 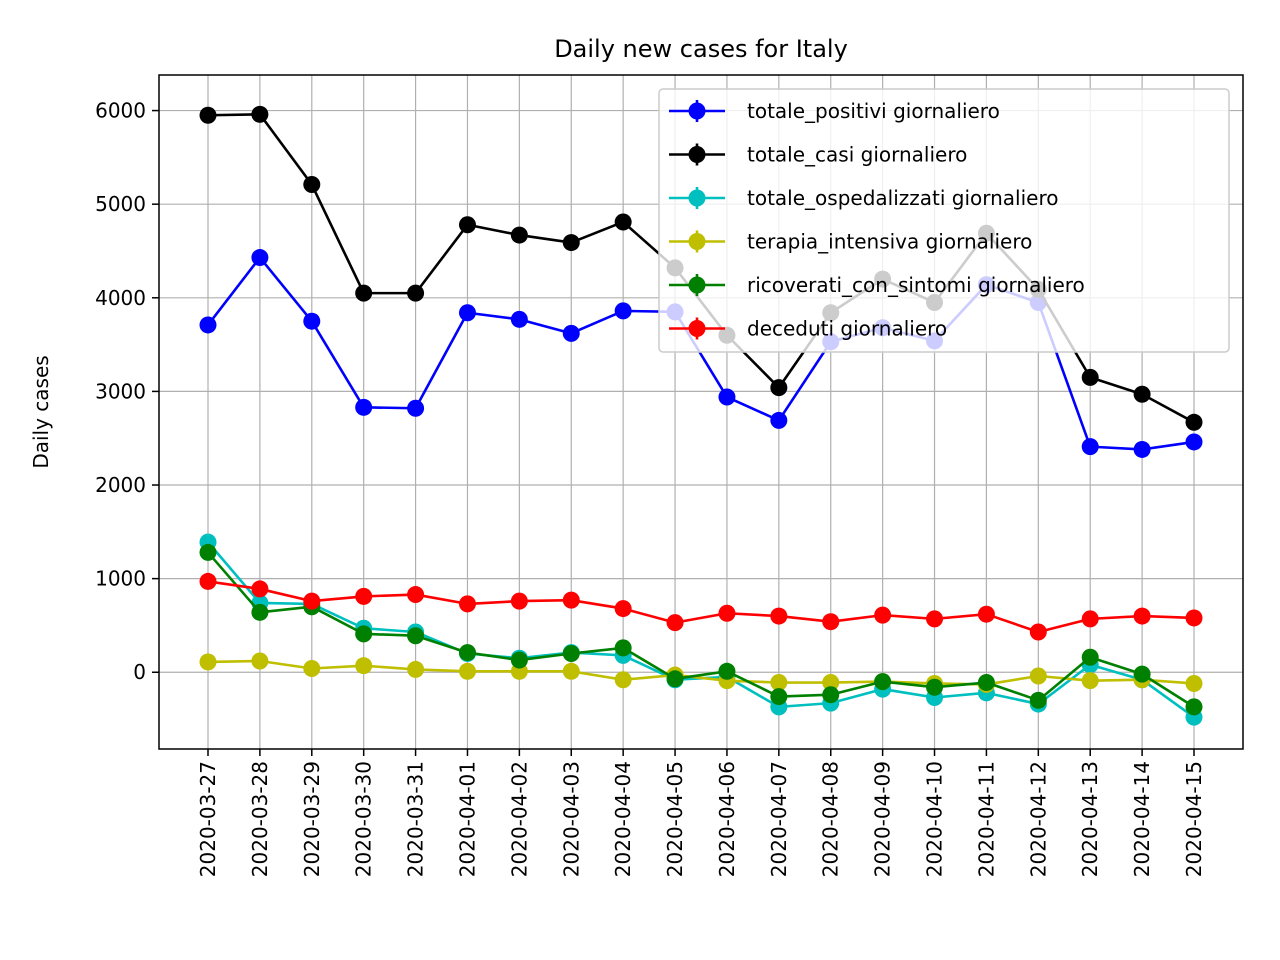 I want to click on x-tick-label: 2020-04-11, so click(x=986, y=819).